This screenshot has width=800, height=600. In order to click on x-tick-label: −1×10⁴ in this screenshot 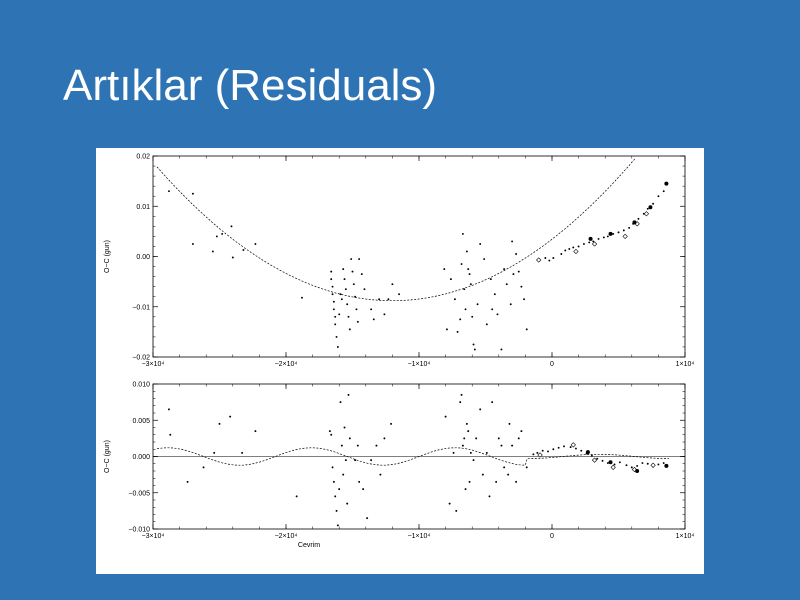, I will do `click(419, 536)`.